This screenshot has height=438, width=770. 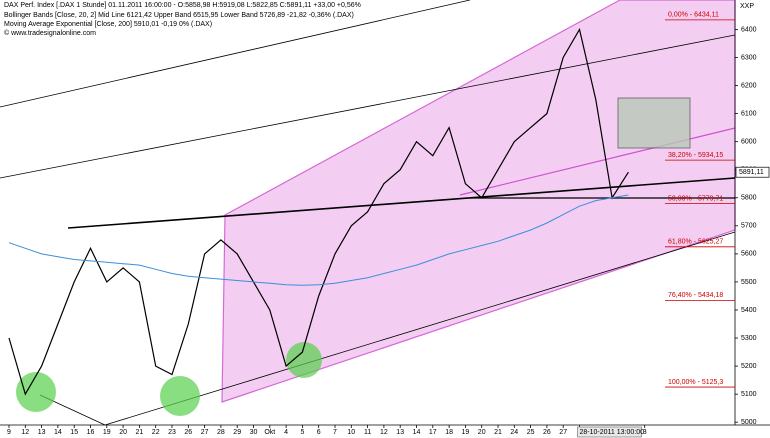 I want to click on fib-label: 76,40% - 5434,18, so click(x=695, y=295).